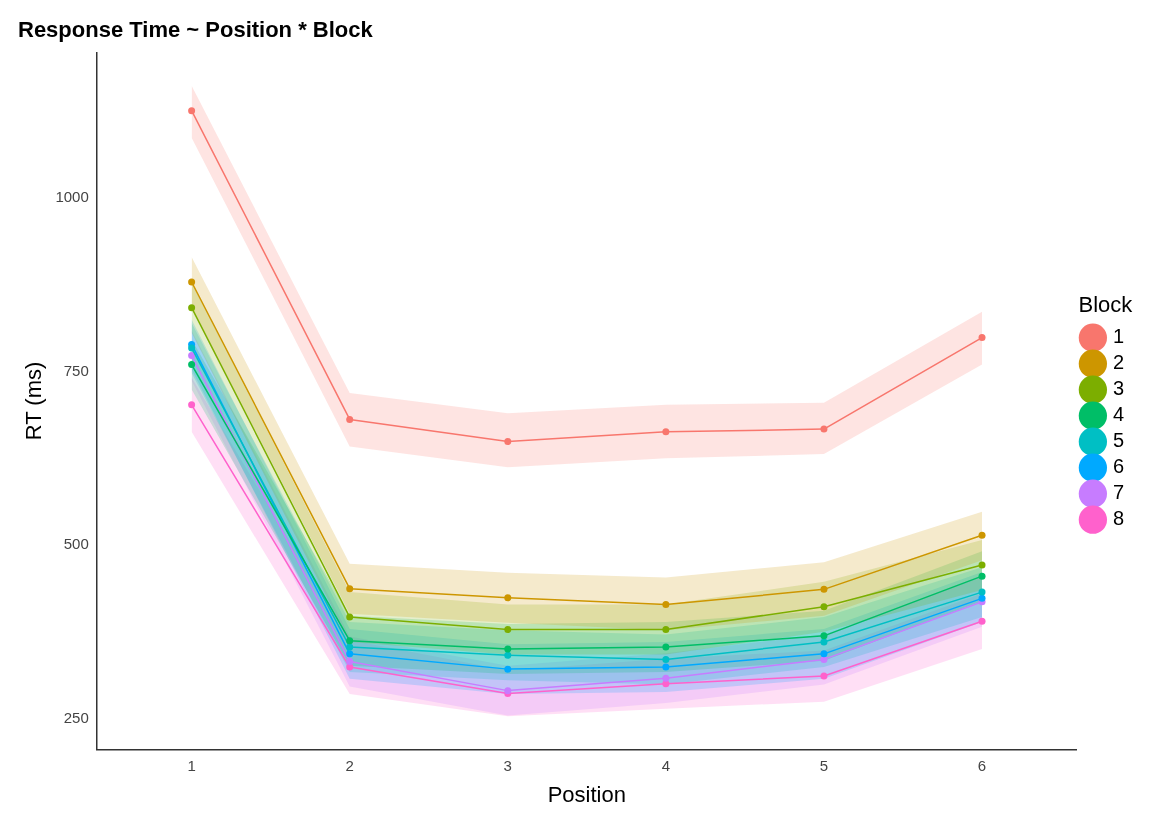  Describe the element at coordinates (76, 717) in the screenshot. I see `y-tick-label: 250` at that location.